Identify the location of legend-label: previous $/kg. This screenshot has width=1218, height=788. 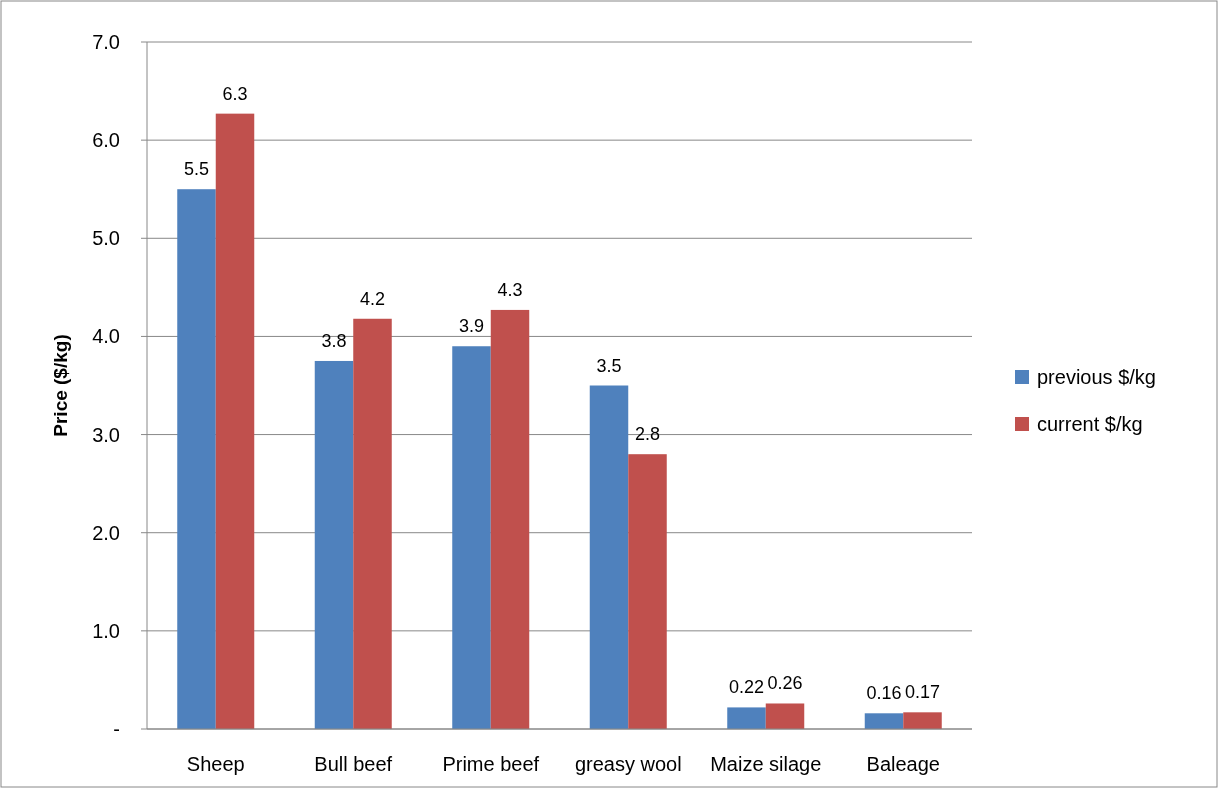
(1096, 377).